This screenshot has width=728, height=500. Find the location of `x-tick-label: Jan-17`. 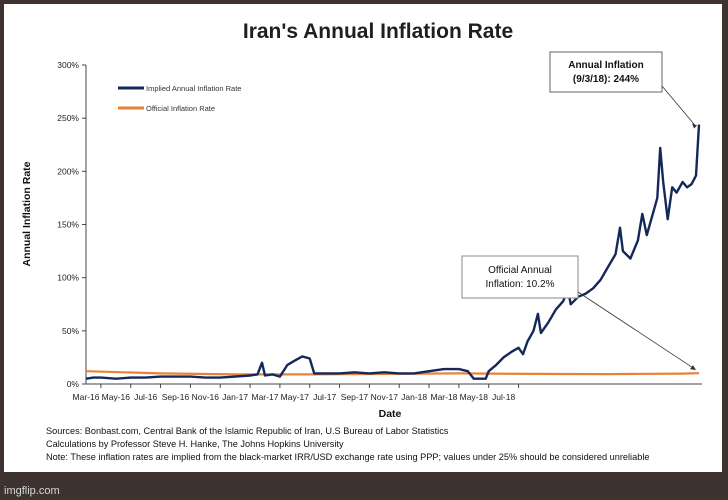

x-tick-label: Jan-17 is located at coordinates (235, 397).